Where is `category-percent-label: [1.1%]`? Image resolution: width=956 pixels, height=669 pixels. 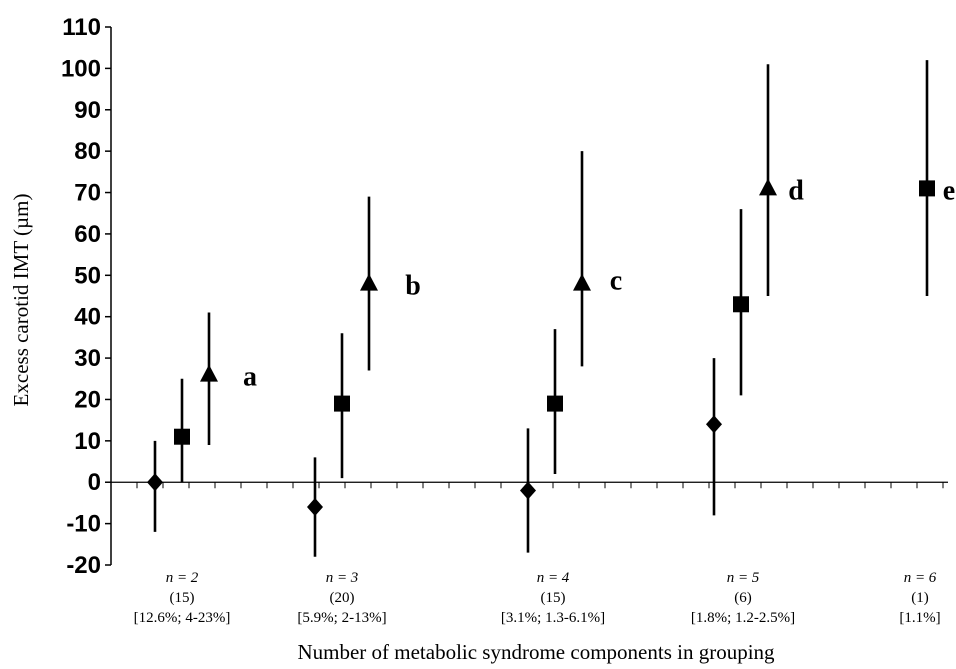 category-percent-label: [1.1%] is located at coordinates (919, 618).